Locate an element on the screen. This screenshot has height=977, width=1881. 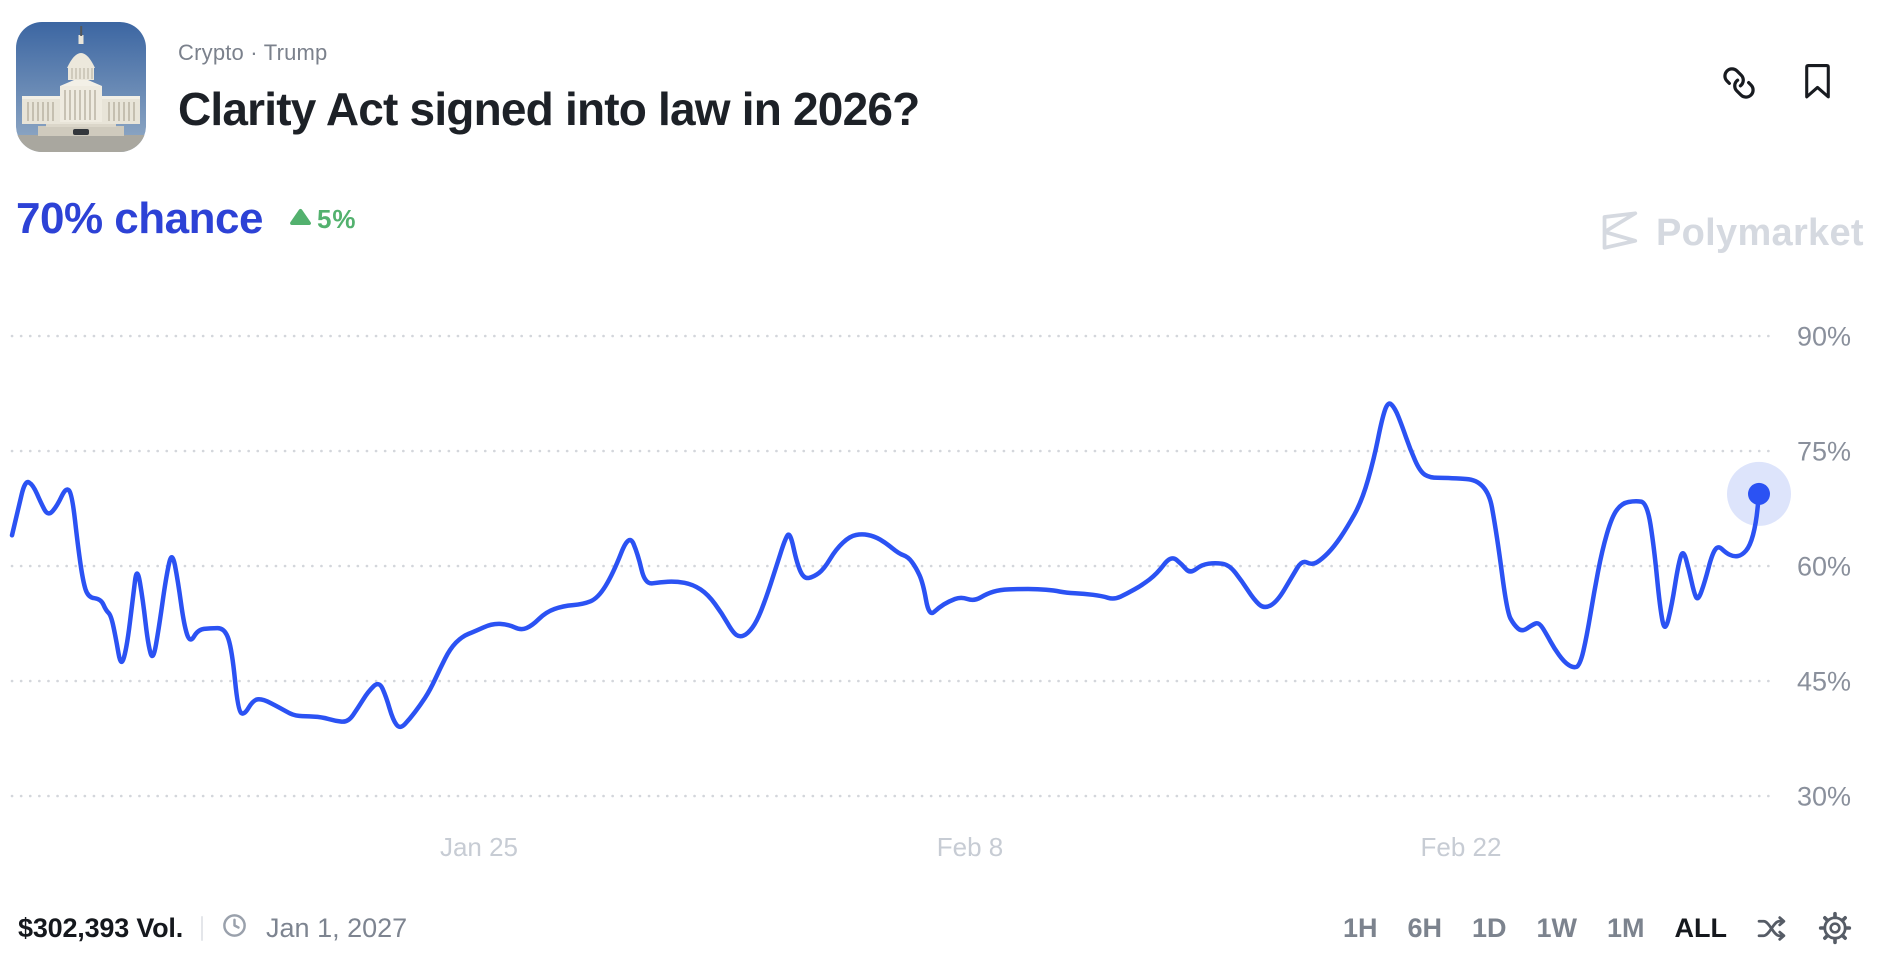
compare-markets-button is located at coordinates (1772, 928).